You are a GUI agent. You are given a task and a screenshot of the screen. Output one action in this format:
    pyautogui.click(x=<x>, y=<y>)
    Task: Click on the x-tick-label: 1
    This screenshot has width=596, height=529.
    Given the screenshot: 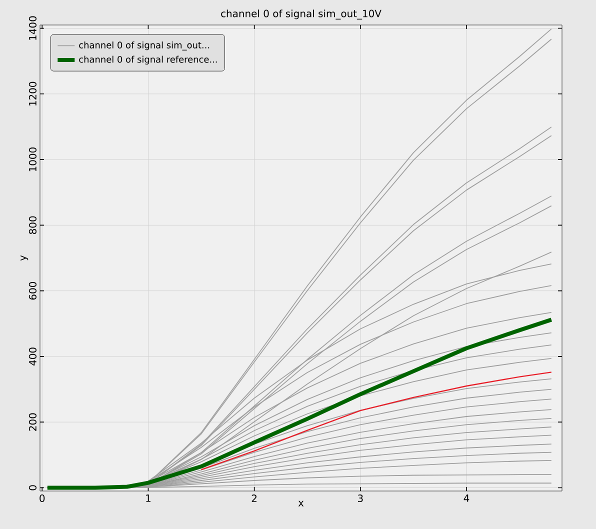 What is the action you would take?
    pyautogui.click(x=148, y=498)
    